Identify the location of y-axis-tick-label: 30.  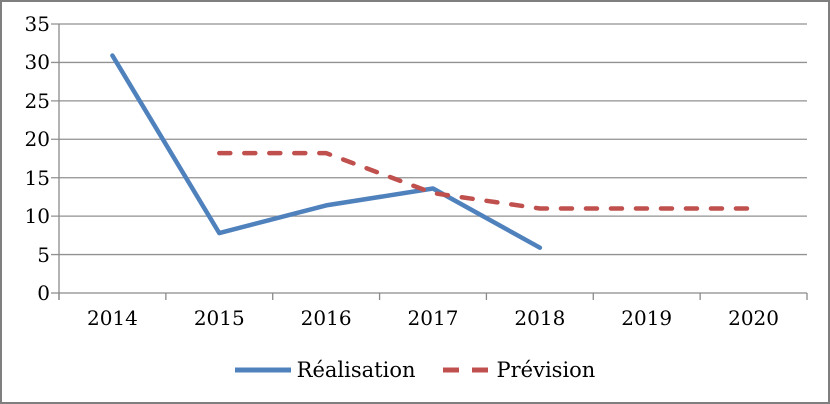
(37, 62).